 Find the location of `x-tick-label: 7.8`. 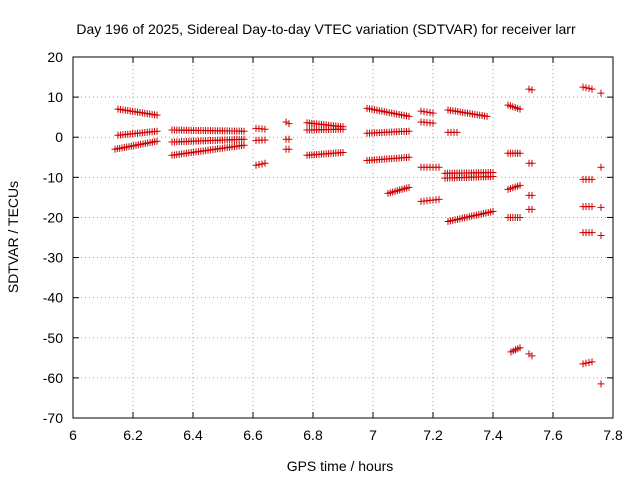

x-tick-label: 7.8 is located at coordinates (613, 435).